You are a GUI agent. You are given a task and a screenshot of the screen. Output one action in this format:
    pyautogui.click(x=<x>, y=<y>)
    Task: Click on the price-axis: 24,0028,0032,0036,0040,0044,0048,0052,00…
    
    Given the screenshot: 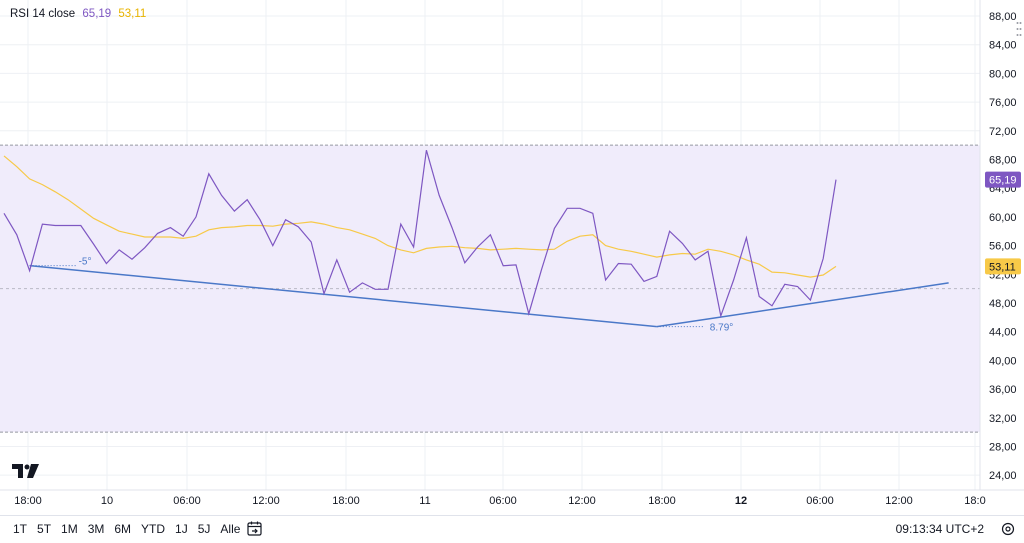 What is the action you would take?
    pyautogui.click(x=1003, y=246)
    